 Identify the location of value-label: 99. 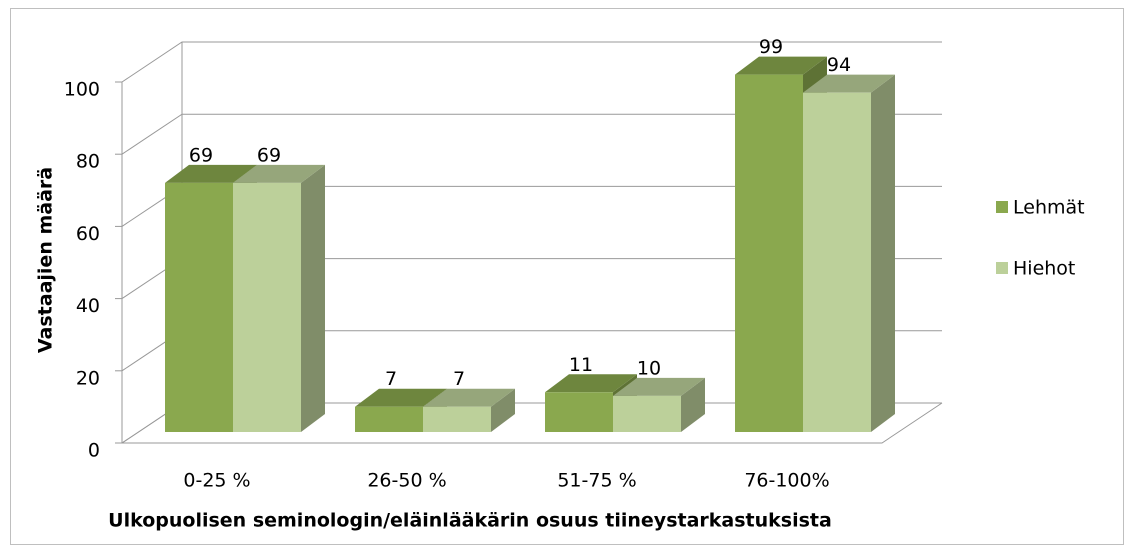
(771, 47).